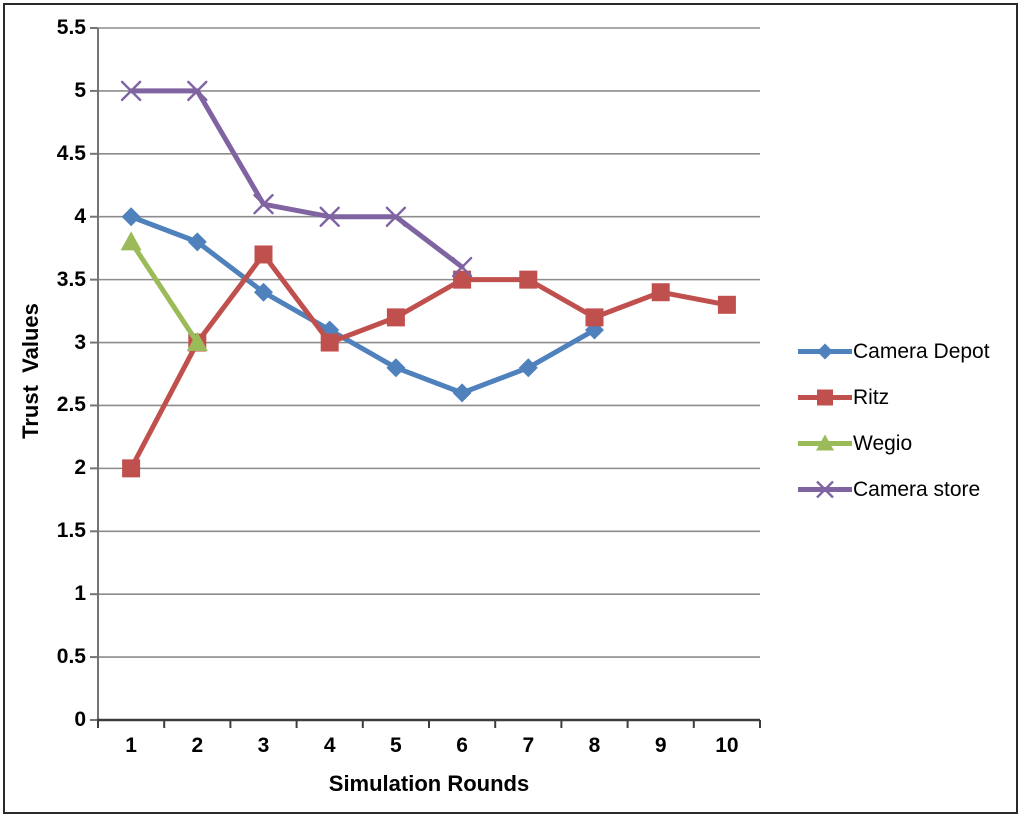 This screenshot has width=1024, height=817. I want to click on chart-legend: Camera Depot Ritz Wegio Camera store, so click(893, 420).